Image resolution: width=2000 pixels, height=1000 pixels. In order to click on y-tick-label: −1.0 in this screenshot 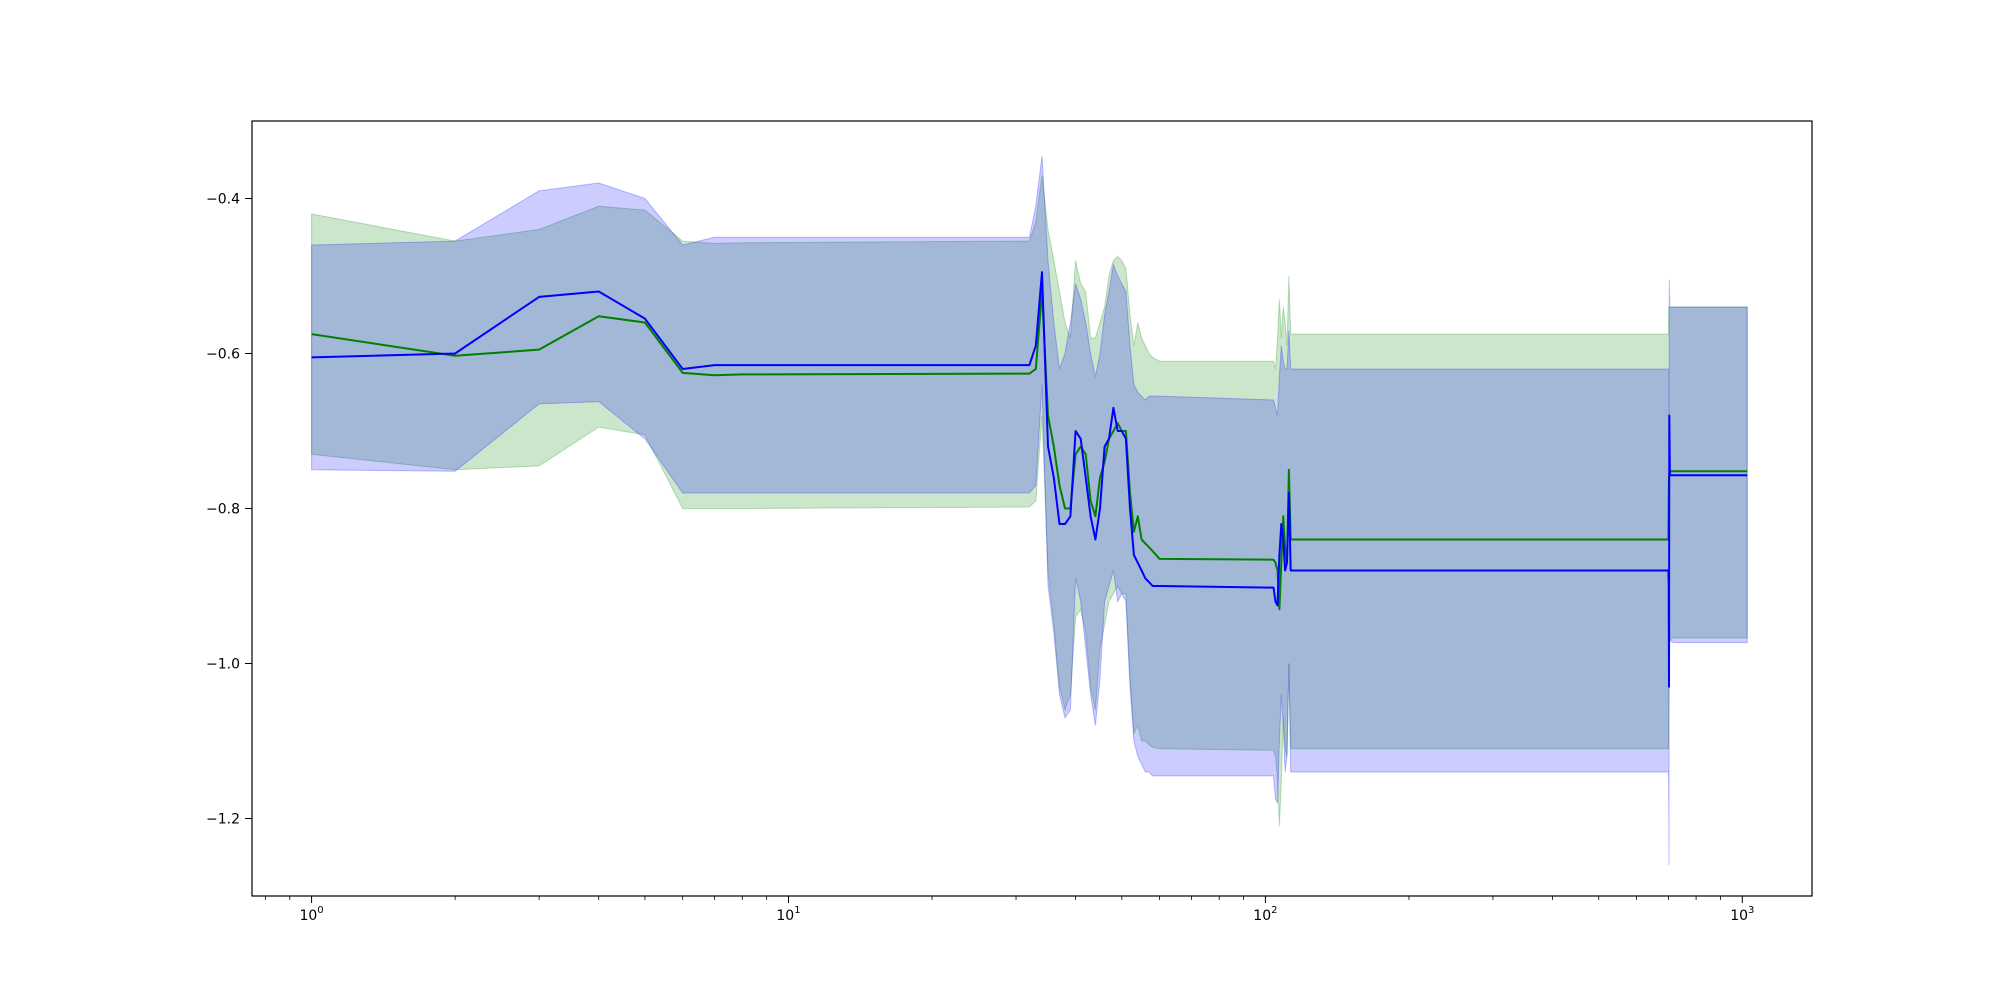, I will do `click(223, 665)`.